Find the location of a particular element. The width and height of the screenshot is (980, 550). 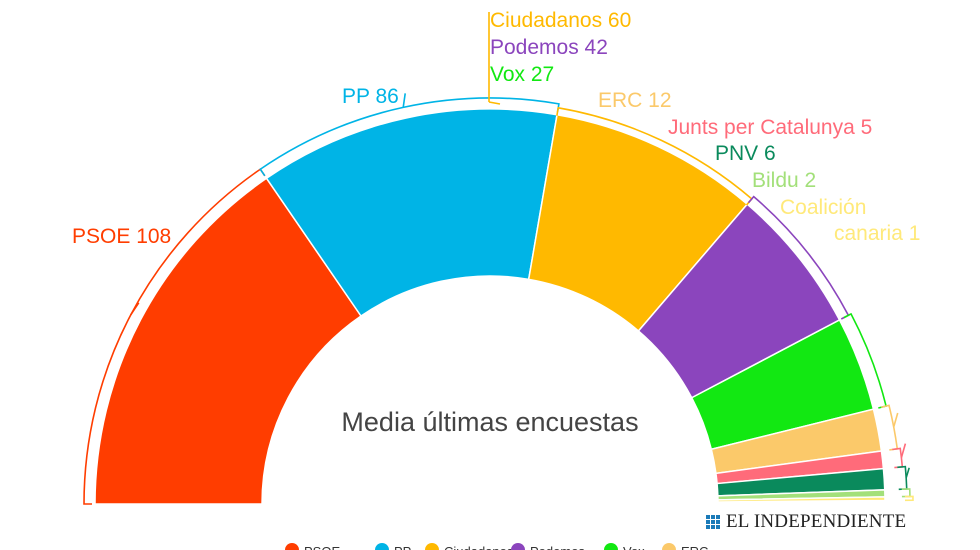

brand-name: EL INDEPENDIENTE is located at coordinates (816, 521).